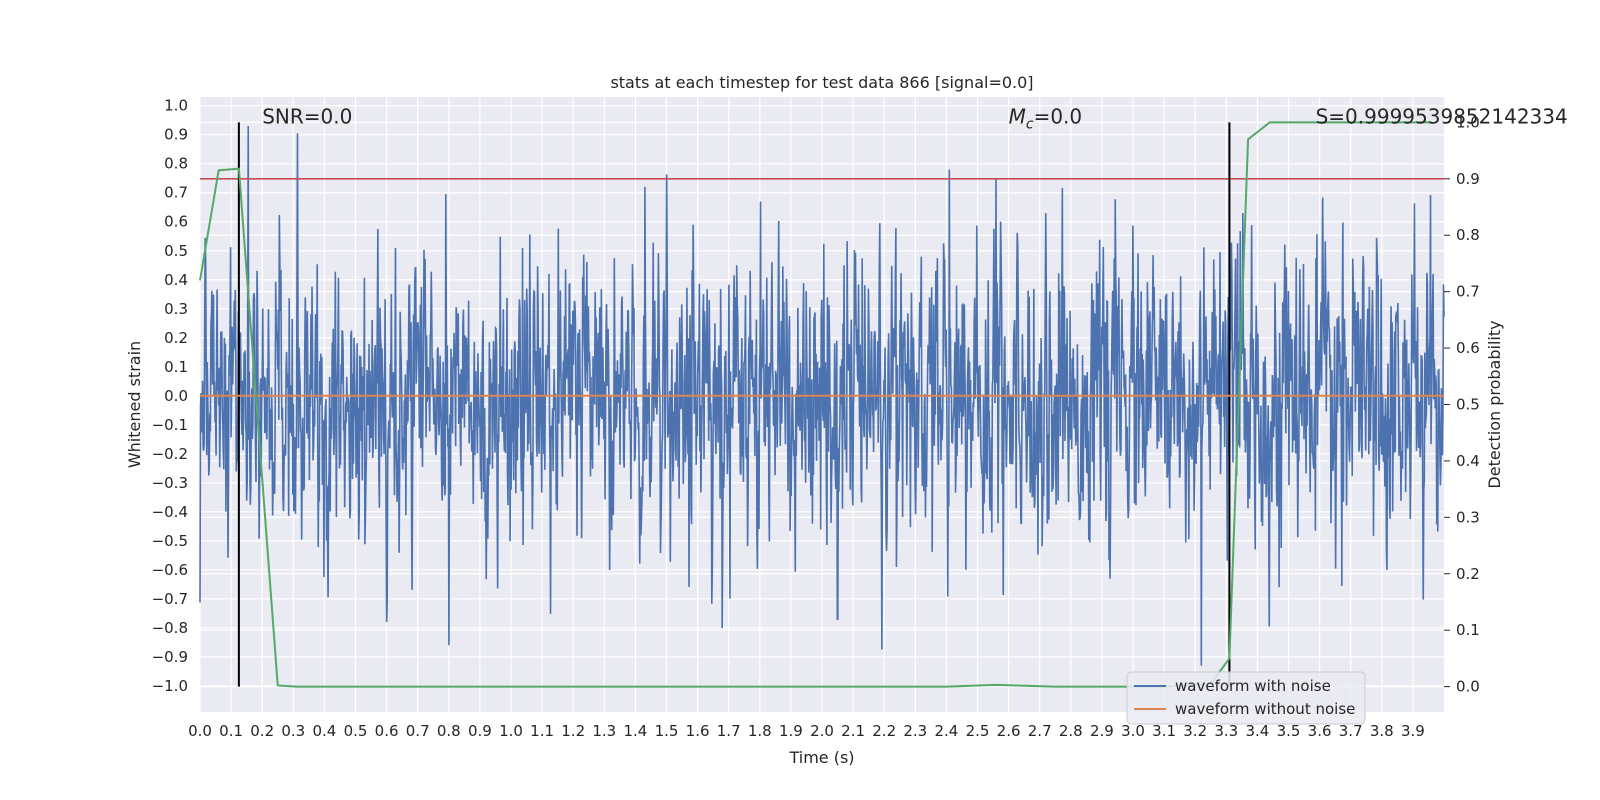  I want to click on x-tick-label: 3.6, so click(1320, 731).